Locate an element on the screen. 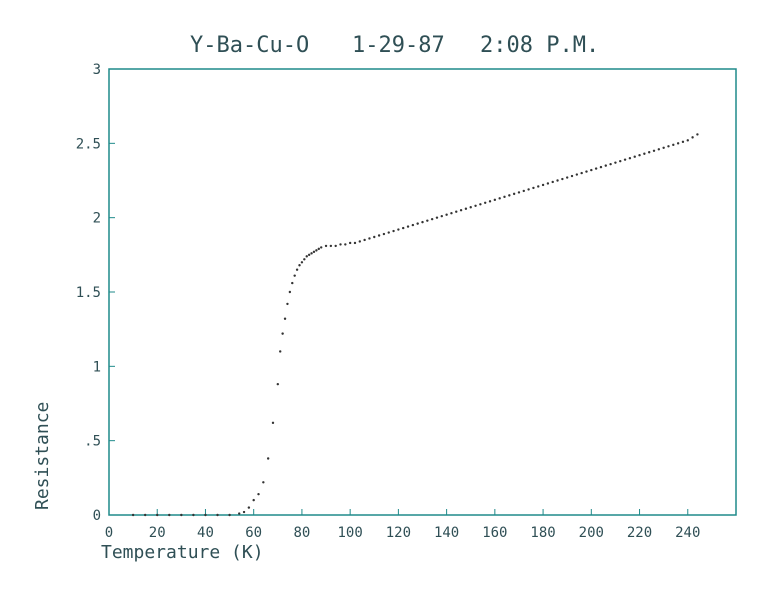 Image resolution: width=775 pixels, height=604 pixels. y-axis-label: Resistance is located at coordinates (42, 456).